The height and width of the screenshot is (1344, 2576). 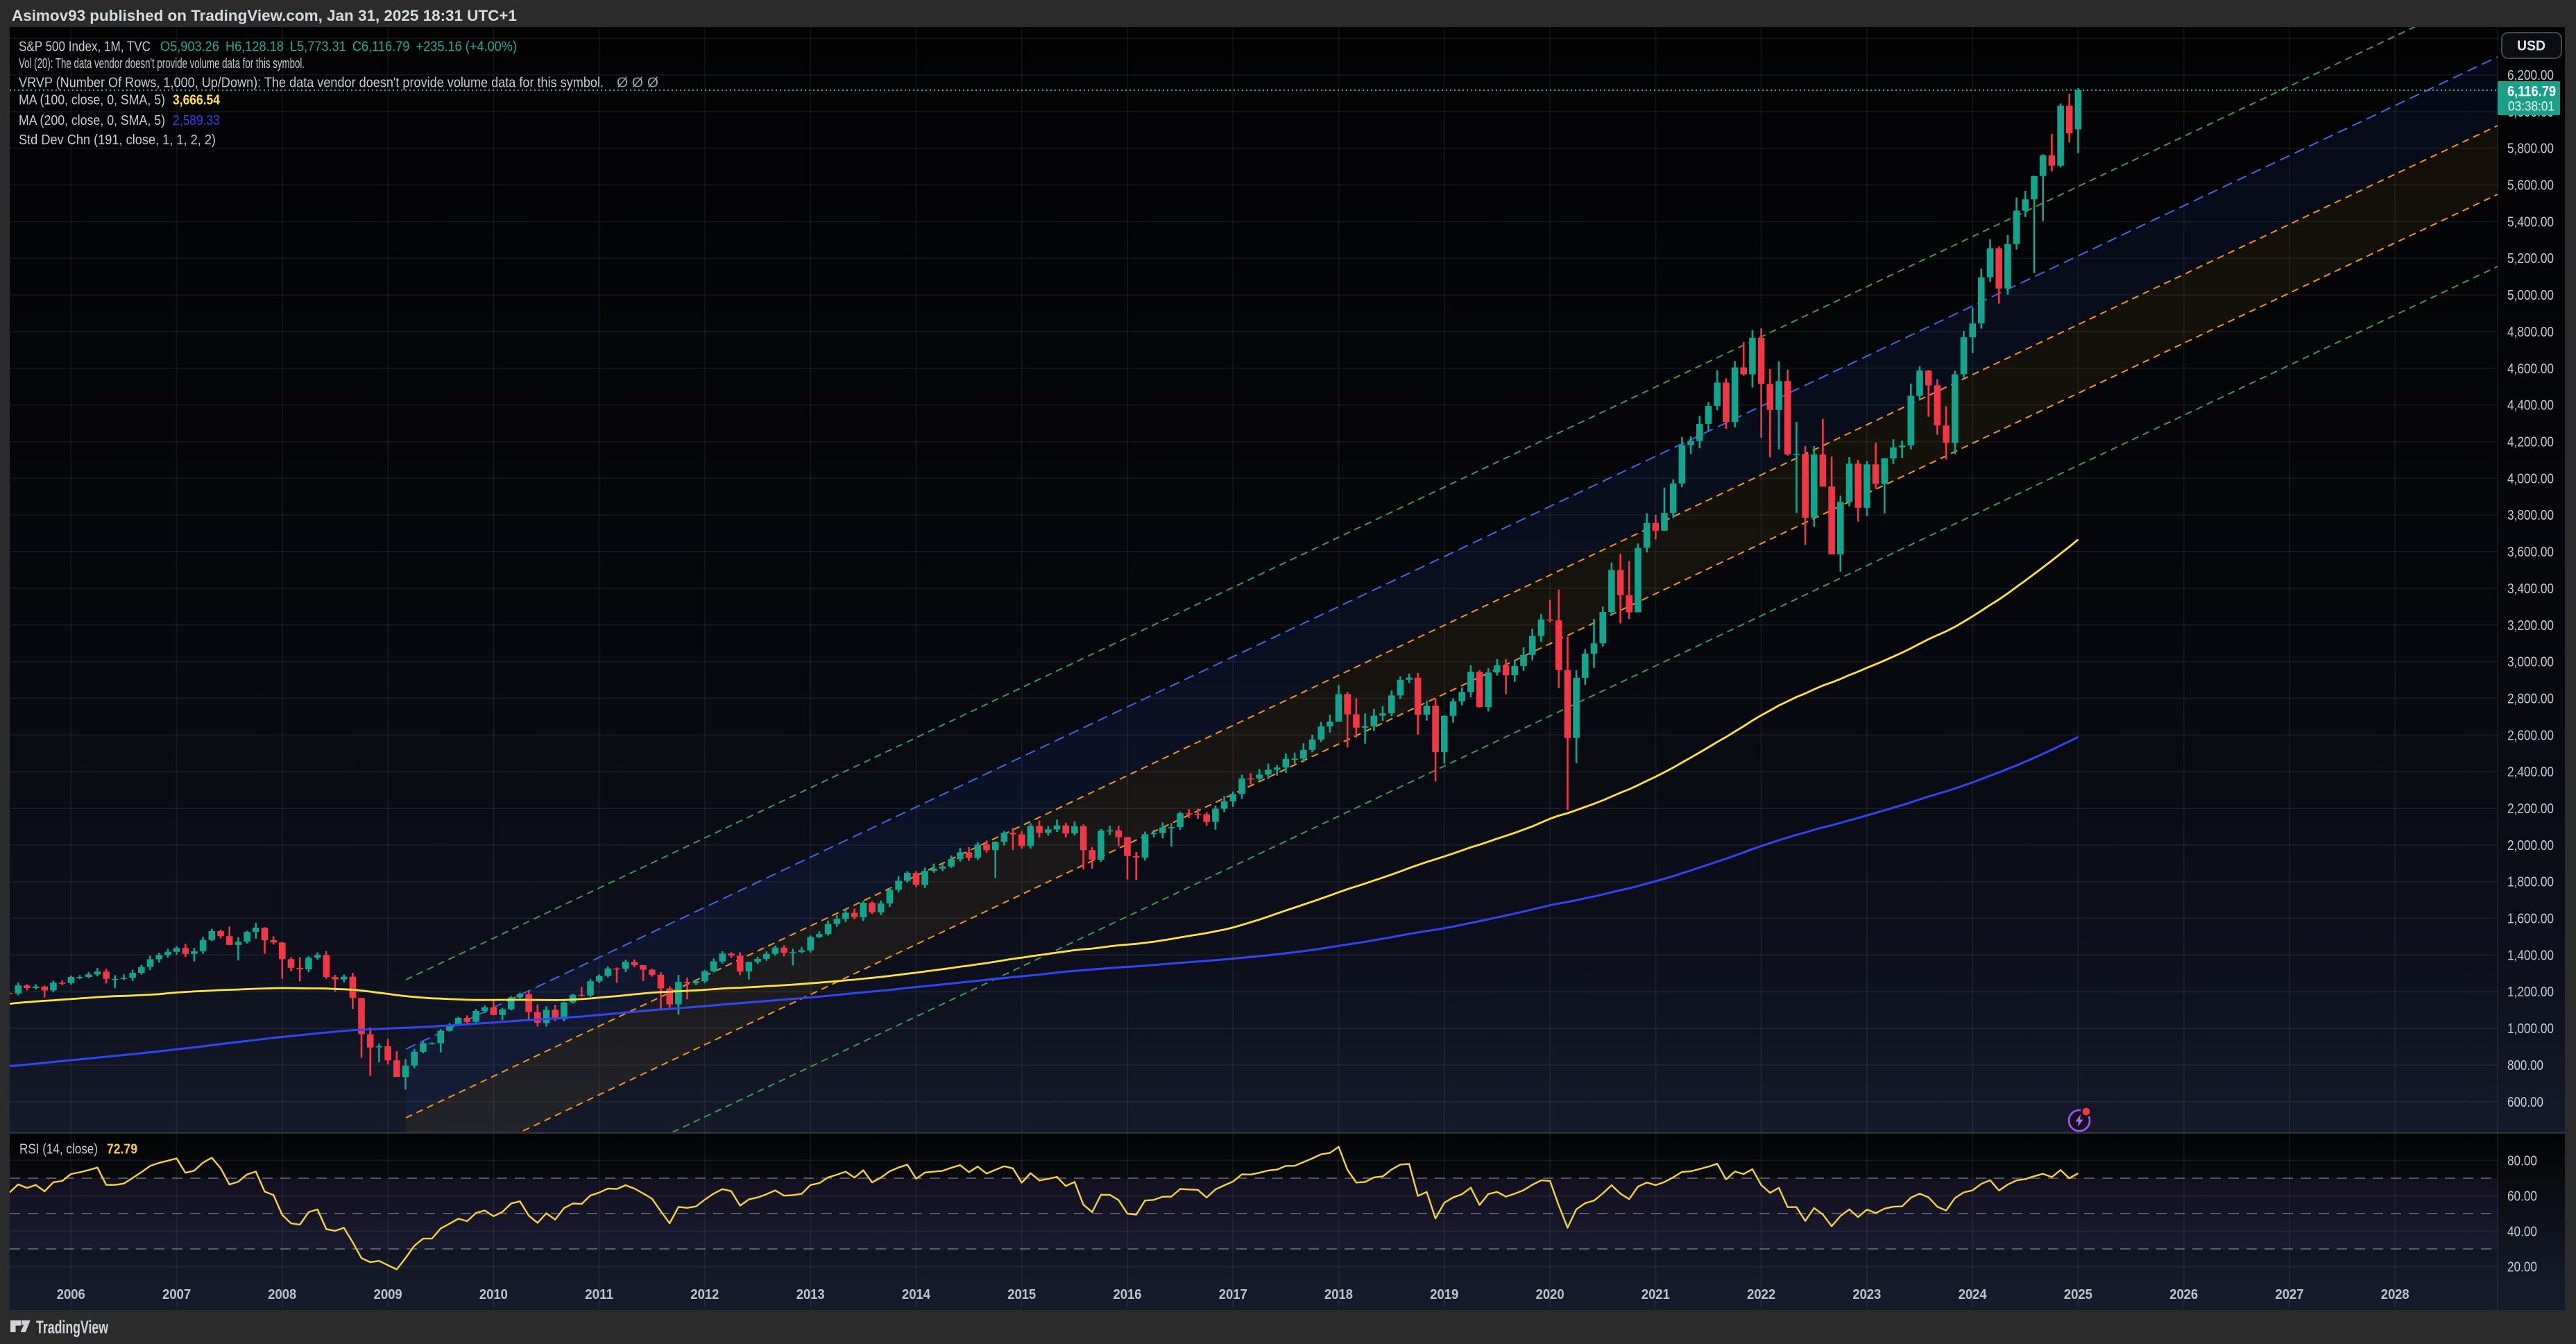 I want to click on svg-text: 2020, so click(x=1550, y=1294).